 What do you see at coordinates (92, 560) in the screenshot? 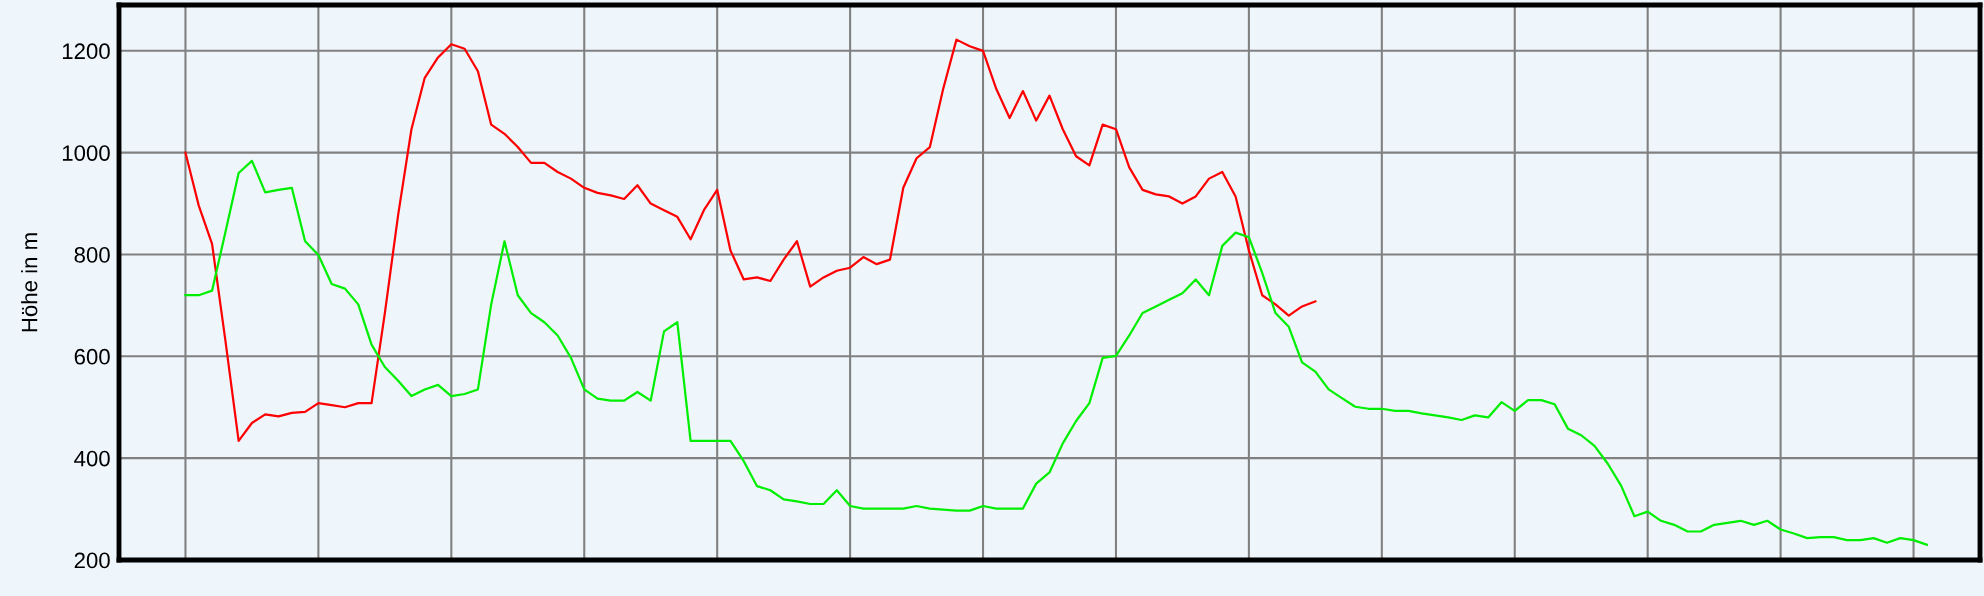
I see `y-tick-label: 200` at bounding box center [92, 560].